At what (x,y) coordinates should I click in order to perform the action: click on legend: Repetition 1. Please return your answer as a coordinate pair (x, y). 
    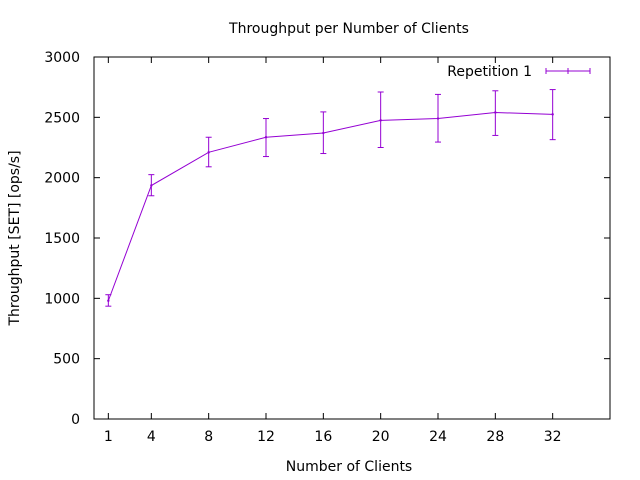
    Looking at the image, I should click on (519, 72).